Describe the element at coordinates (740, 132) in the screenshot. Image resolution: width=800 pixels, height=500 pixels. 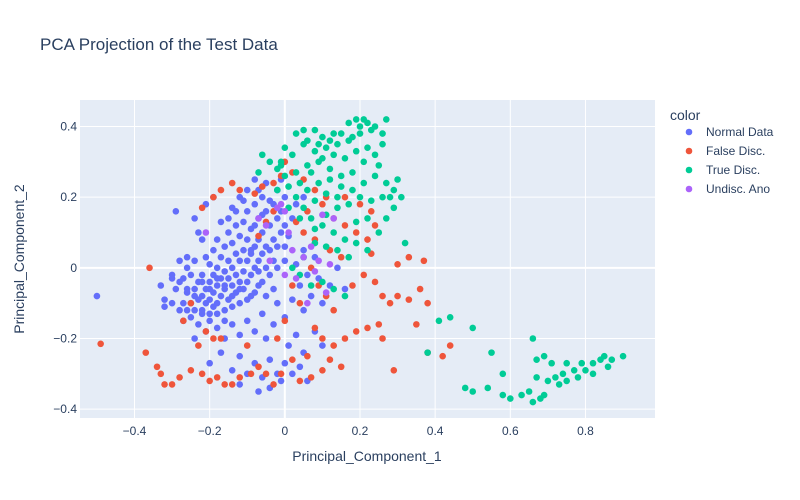
I see `legend-label: Normal Data` at that location.